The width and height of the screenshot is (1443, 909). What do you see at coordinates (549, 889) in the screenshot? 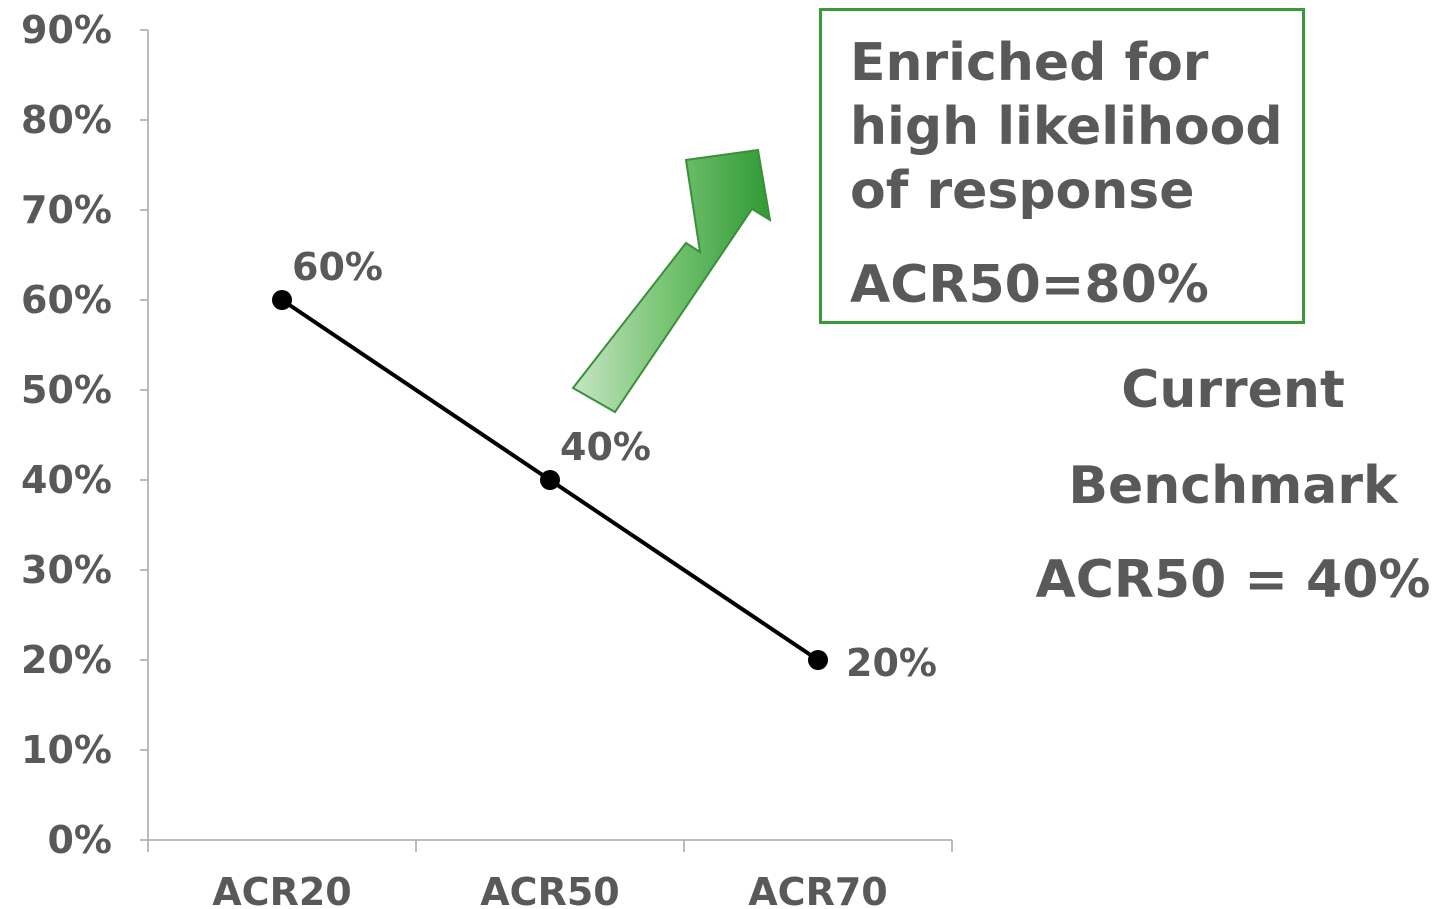
I see `x-tick-label: ACR50` at bounding box center [549, 889].